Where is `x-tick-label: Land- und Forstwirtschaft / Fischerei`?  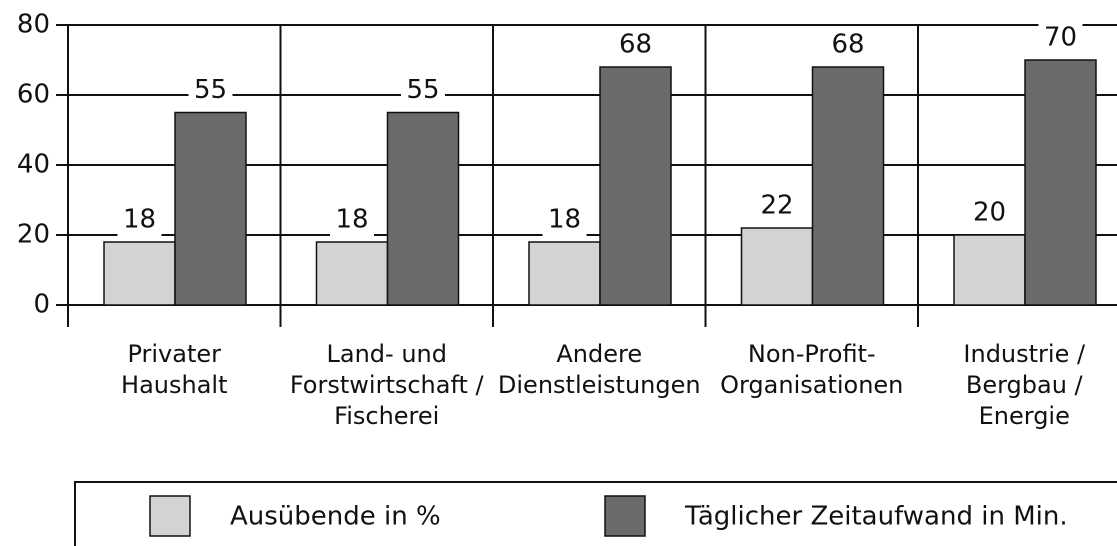
x-tick-label: Land- und Forstwirtschaft / Fischerei is located at coordinates (387, 385).